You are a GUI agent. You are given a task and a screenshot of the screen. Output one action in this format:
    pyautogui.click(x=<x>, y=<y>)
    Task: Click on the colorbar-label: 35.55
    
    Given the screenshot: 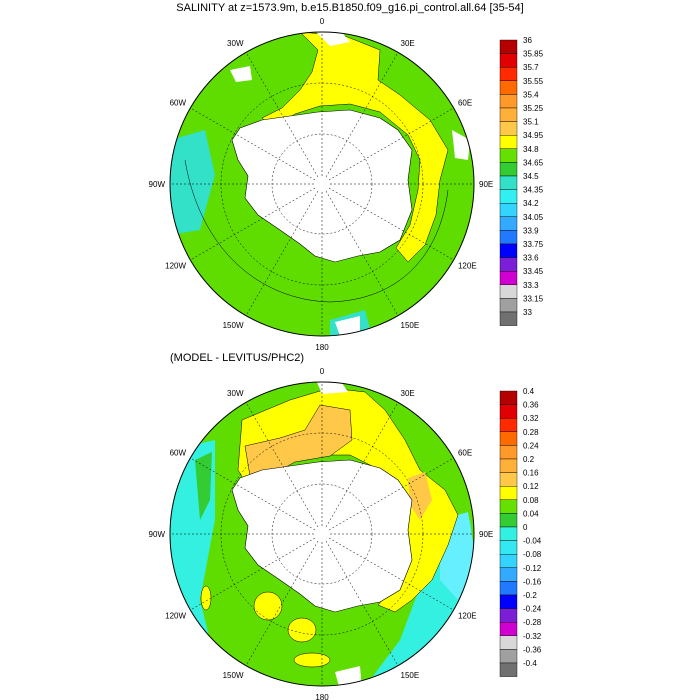 What is the action you would take?
    pyautogui.click(x=533, y=81)
    